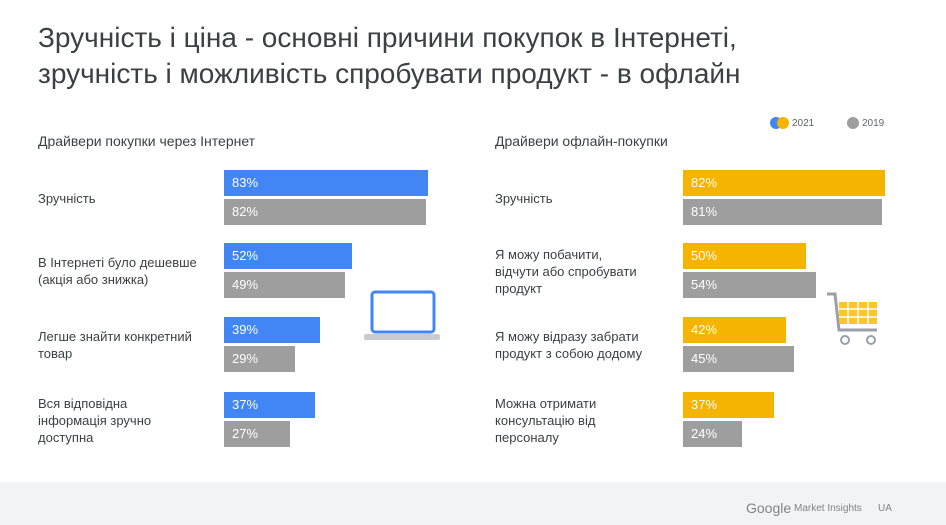 Image resolution: width=946 pixels, height=525 pixels. Describe the element at coordinates (272, 330) in the screenshot. I see `bar: 39%` at that location.